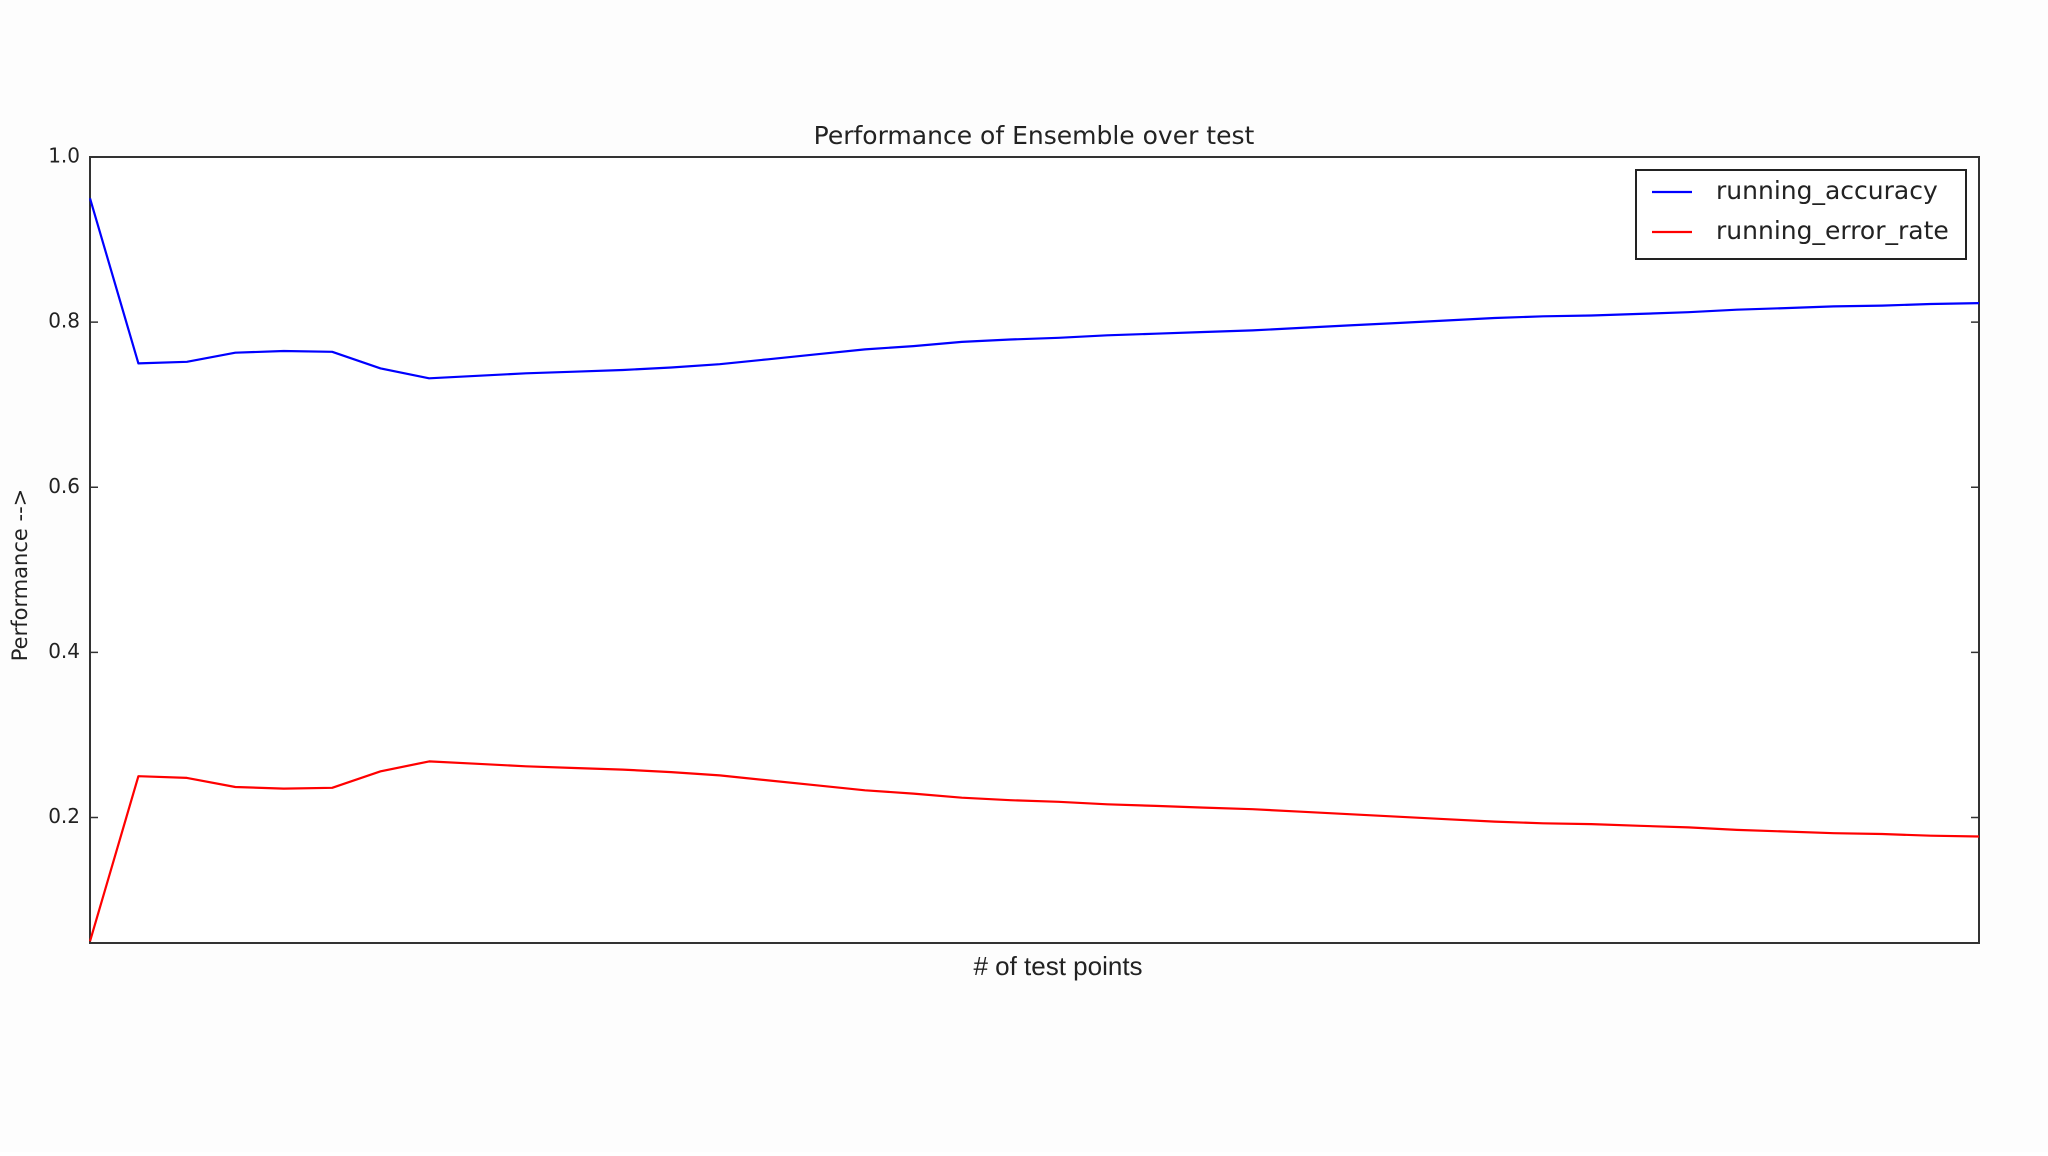 This screenshot has height=1156, width=2048. Describe the element at coordinates (64, 321) in the screenshot. I see `y-tick-label: 0.8` at that location.